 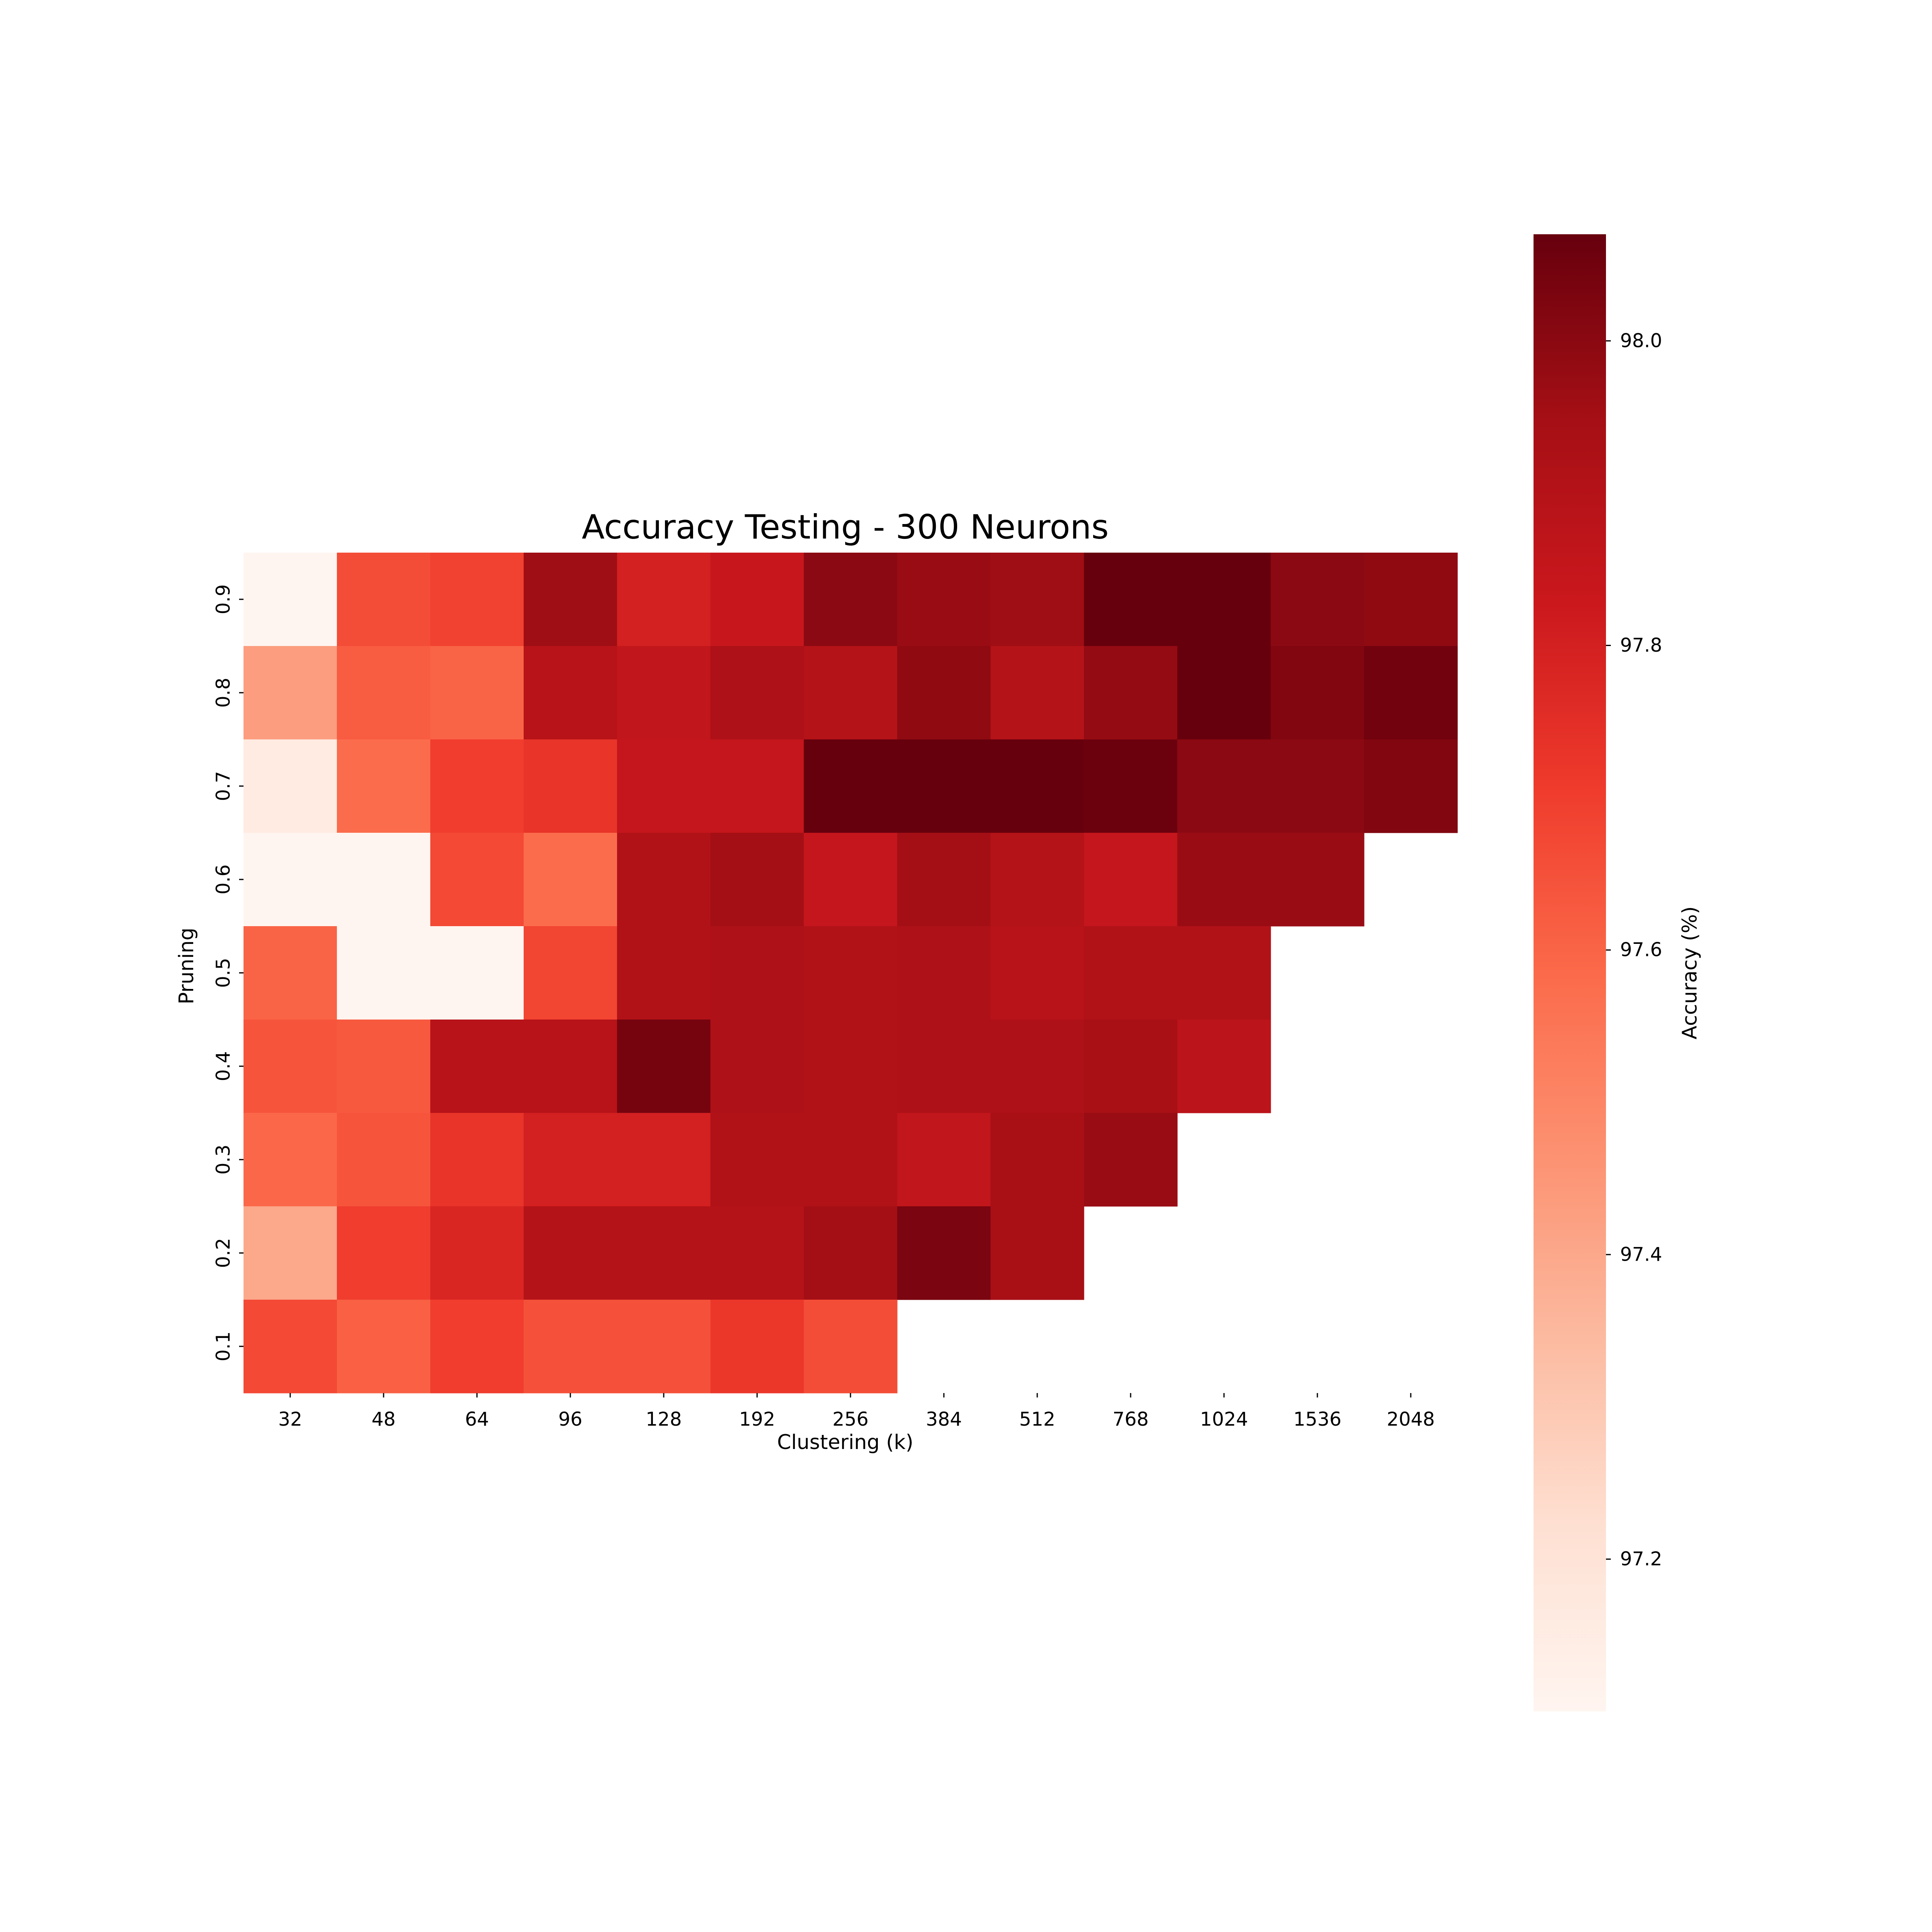 What do you see at coordinates (845, 1442) in the screenshot?
I see `x-axis-label: Clustering (k)` at bounding box center [845, 1442].